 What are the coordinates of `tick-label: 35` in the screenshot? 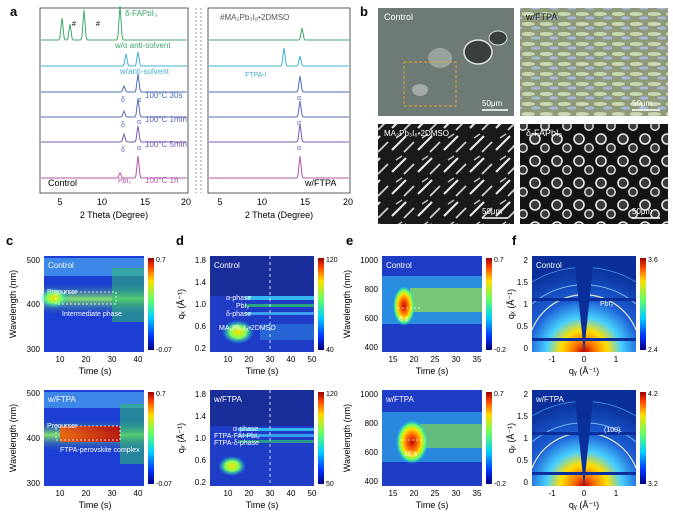 It's located at (477, 493).